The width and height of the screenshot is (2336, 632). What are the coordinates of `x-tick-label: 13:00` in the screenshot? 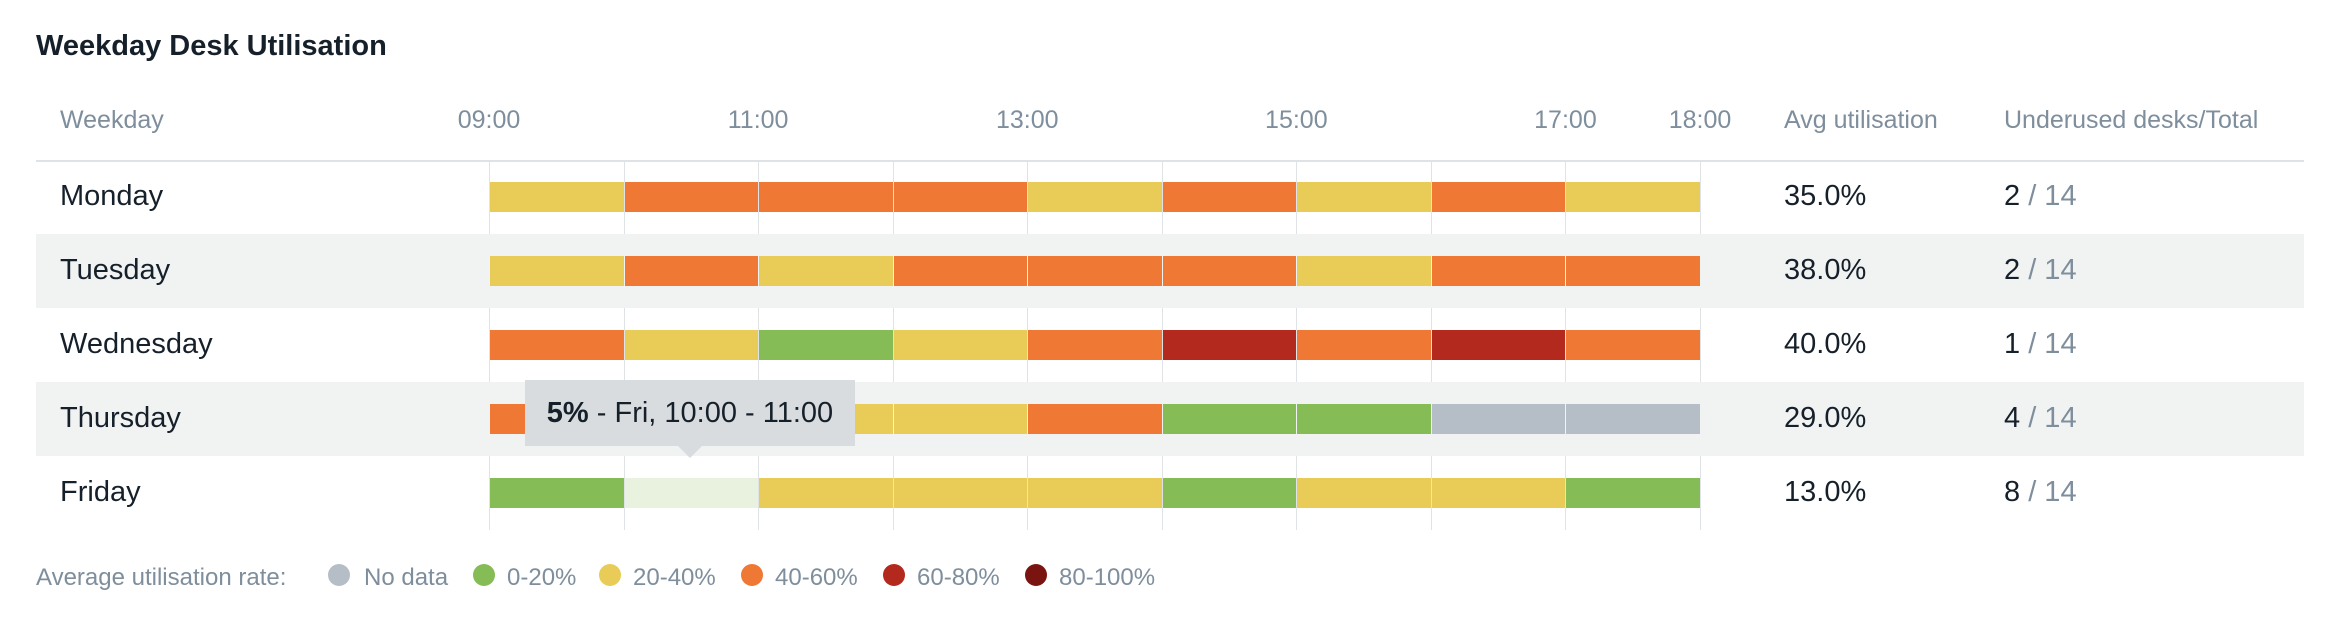 It's located at (1027, 120).